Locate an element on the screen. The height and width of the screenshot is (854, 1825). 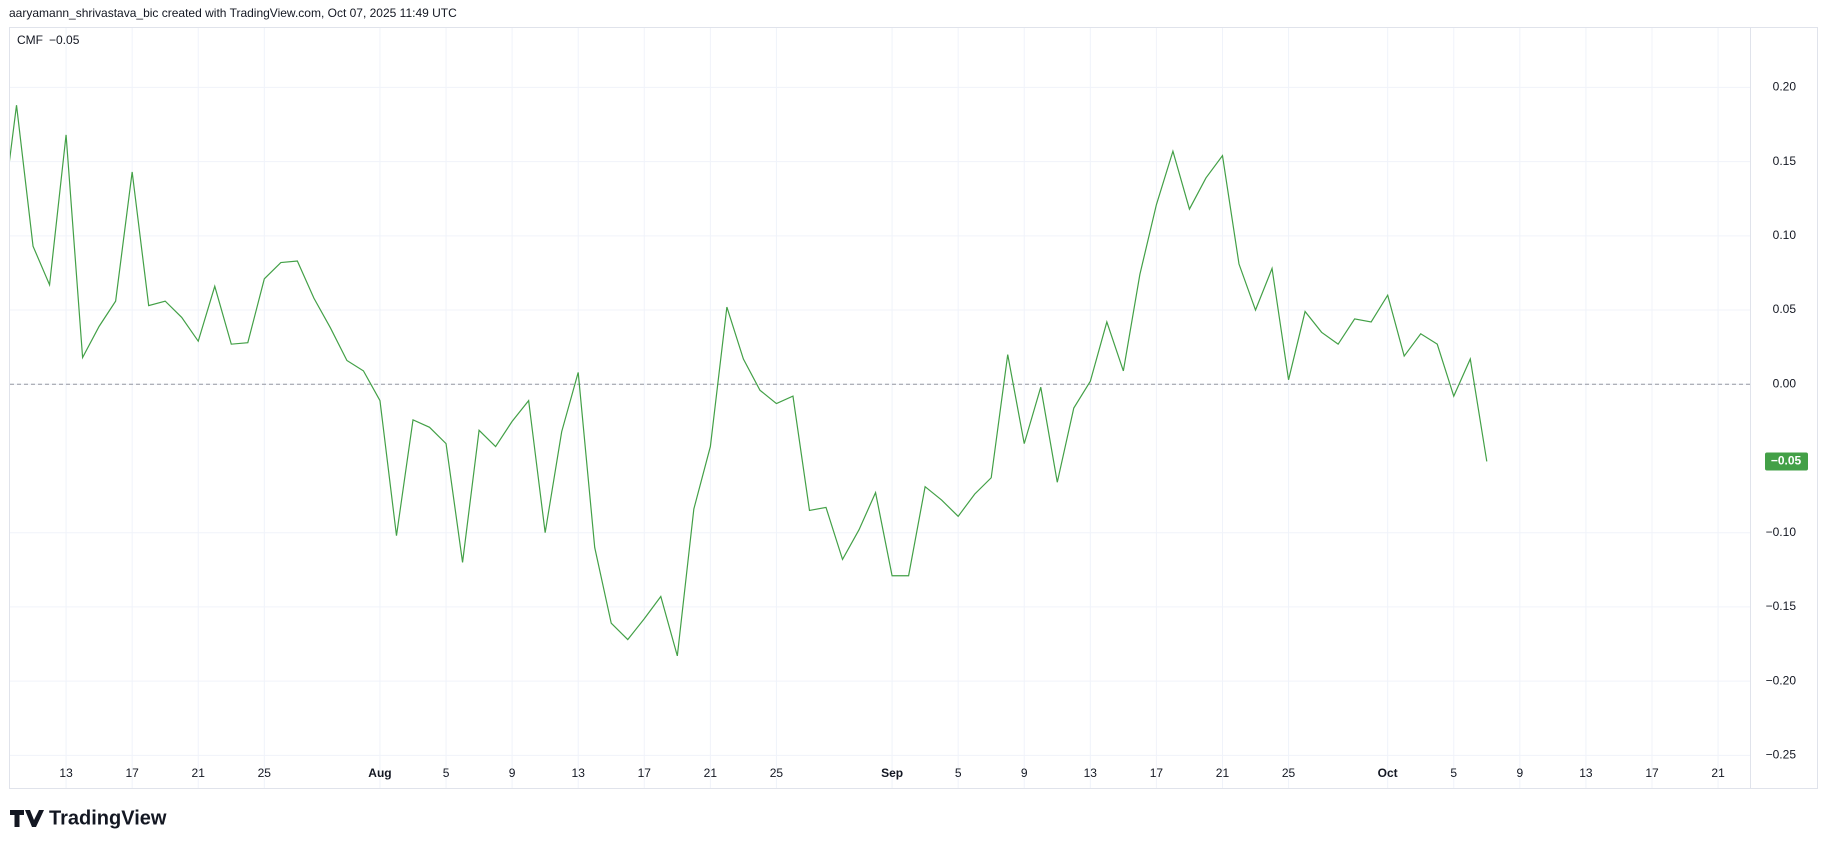
x-tick-label: Oct is located at coordinates (1388, 773).